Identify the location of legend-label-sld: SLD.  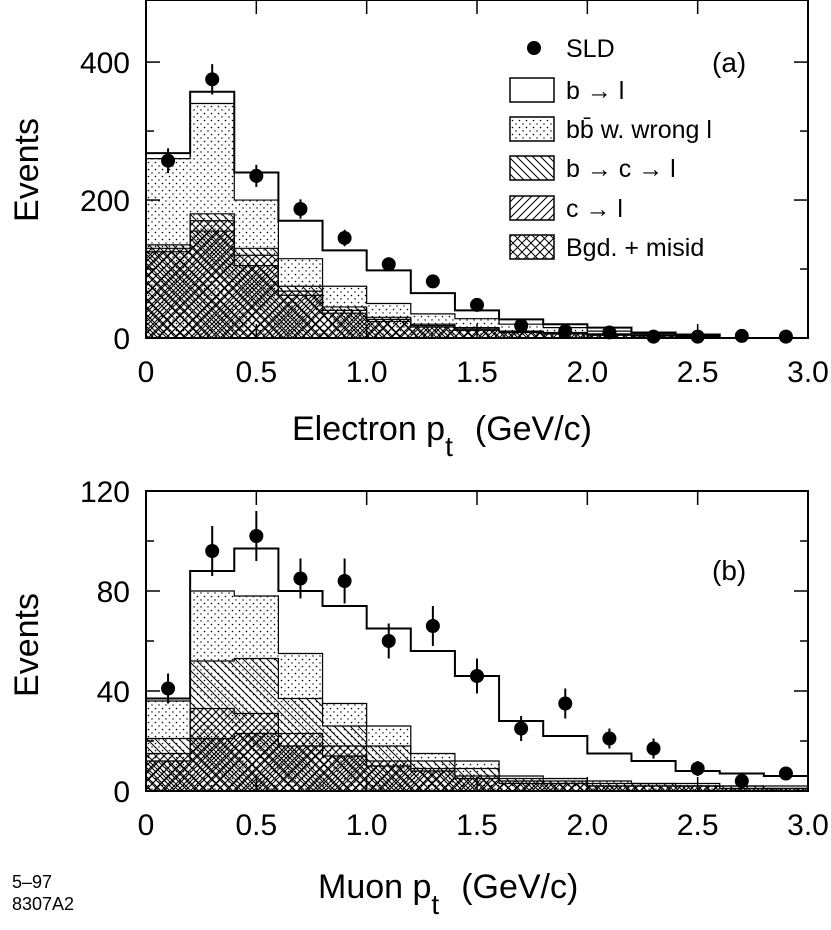
(590, 49).